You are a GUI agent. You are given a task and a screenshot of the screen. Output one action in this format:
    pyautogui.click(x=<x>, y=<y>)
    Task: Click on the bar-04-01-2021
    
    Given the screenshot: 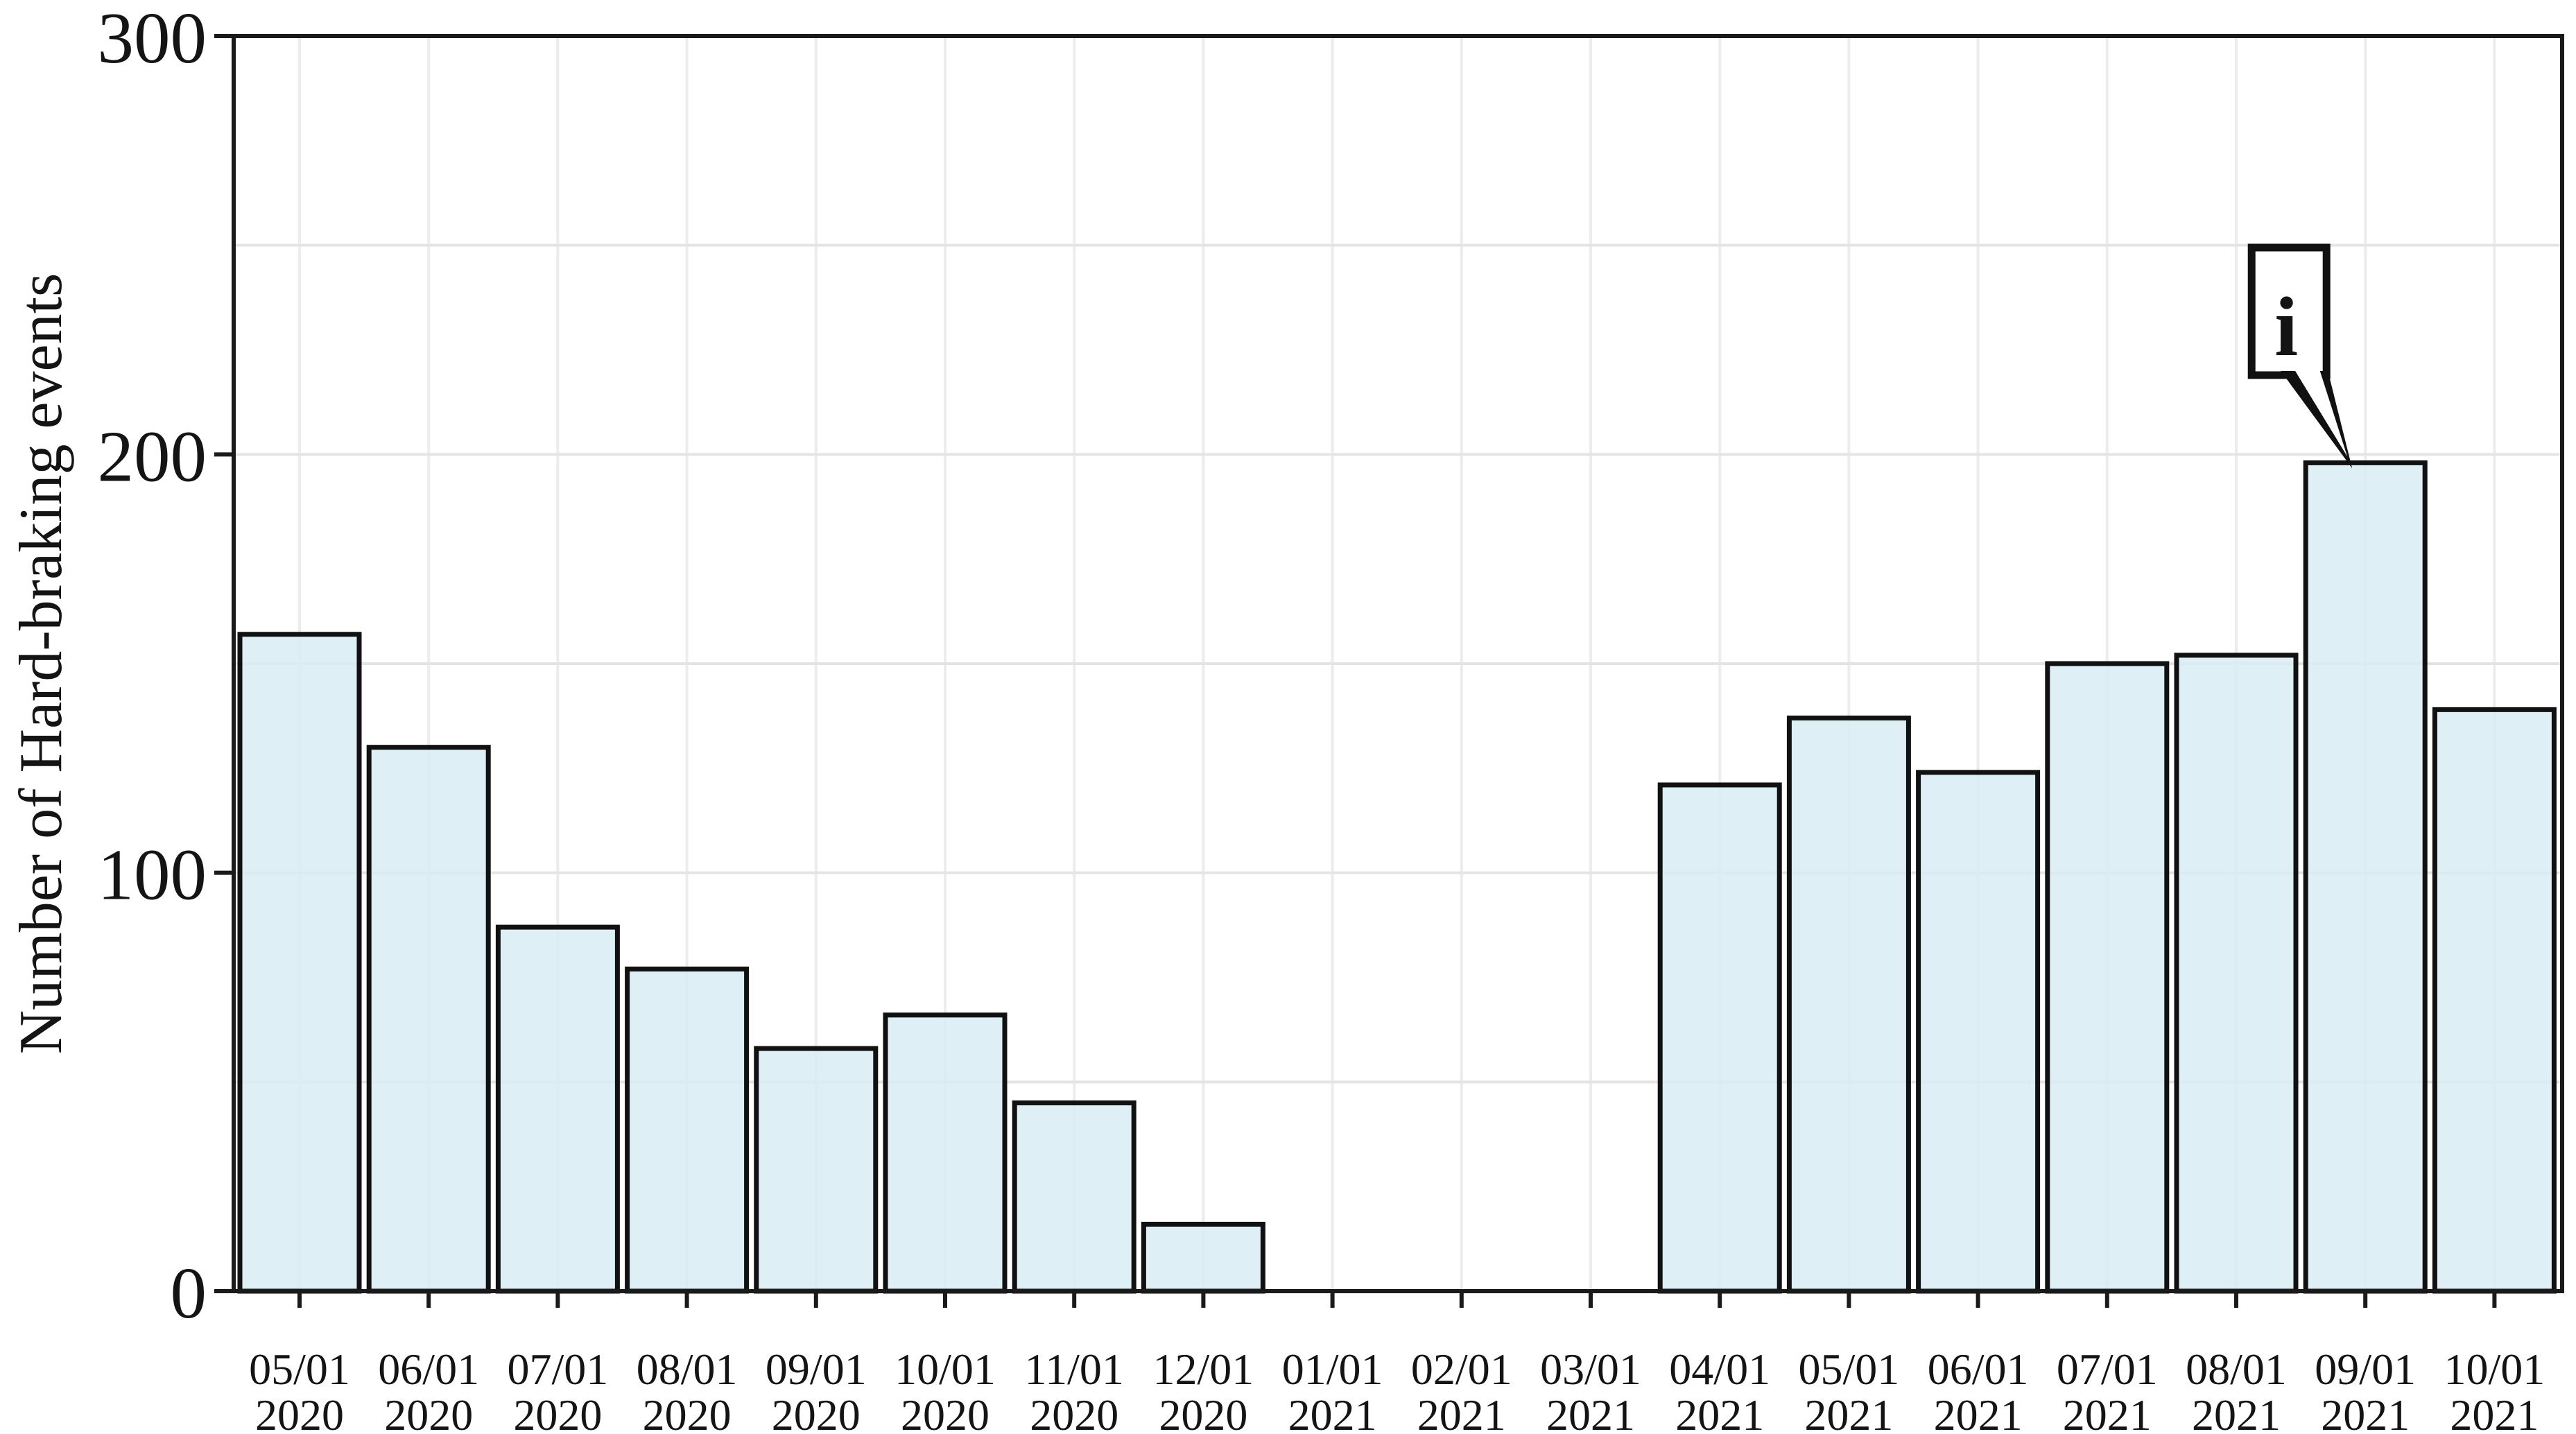 What is the action you would take?
    pyautogui.click(x=1719, y=1038)
    